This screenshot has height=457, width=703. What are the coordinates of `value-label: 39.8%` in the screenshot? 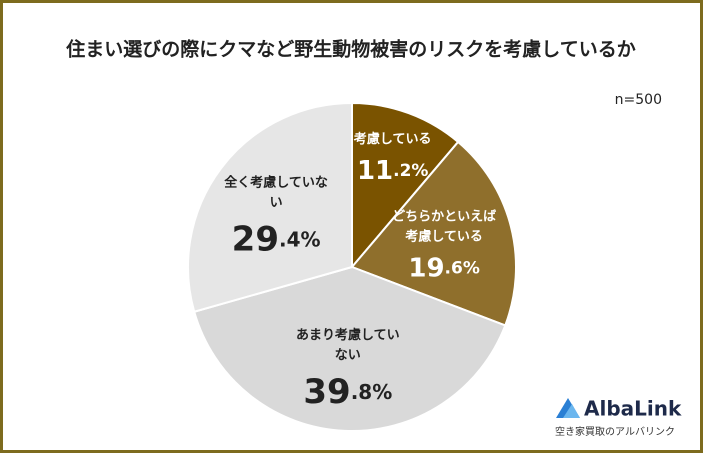 It's located at (347, 392).